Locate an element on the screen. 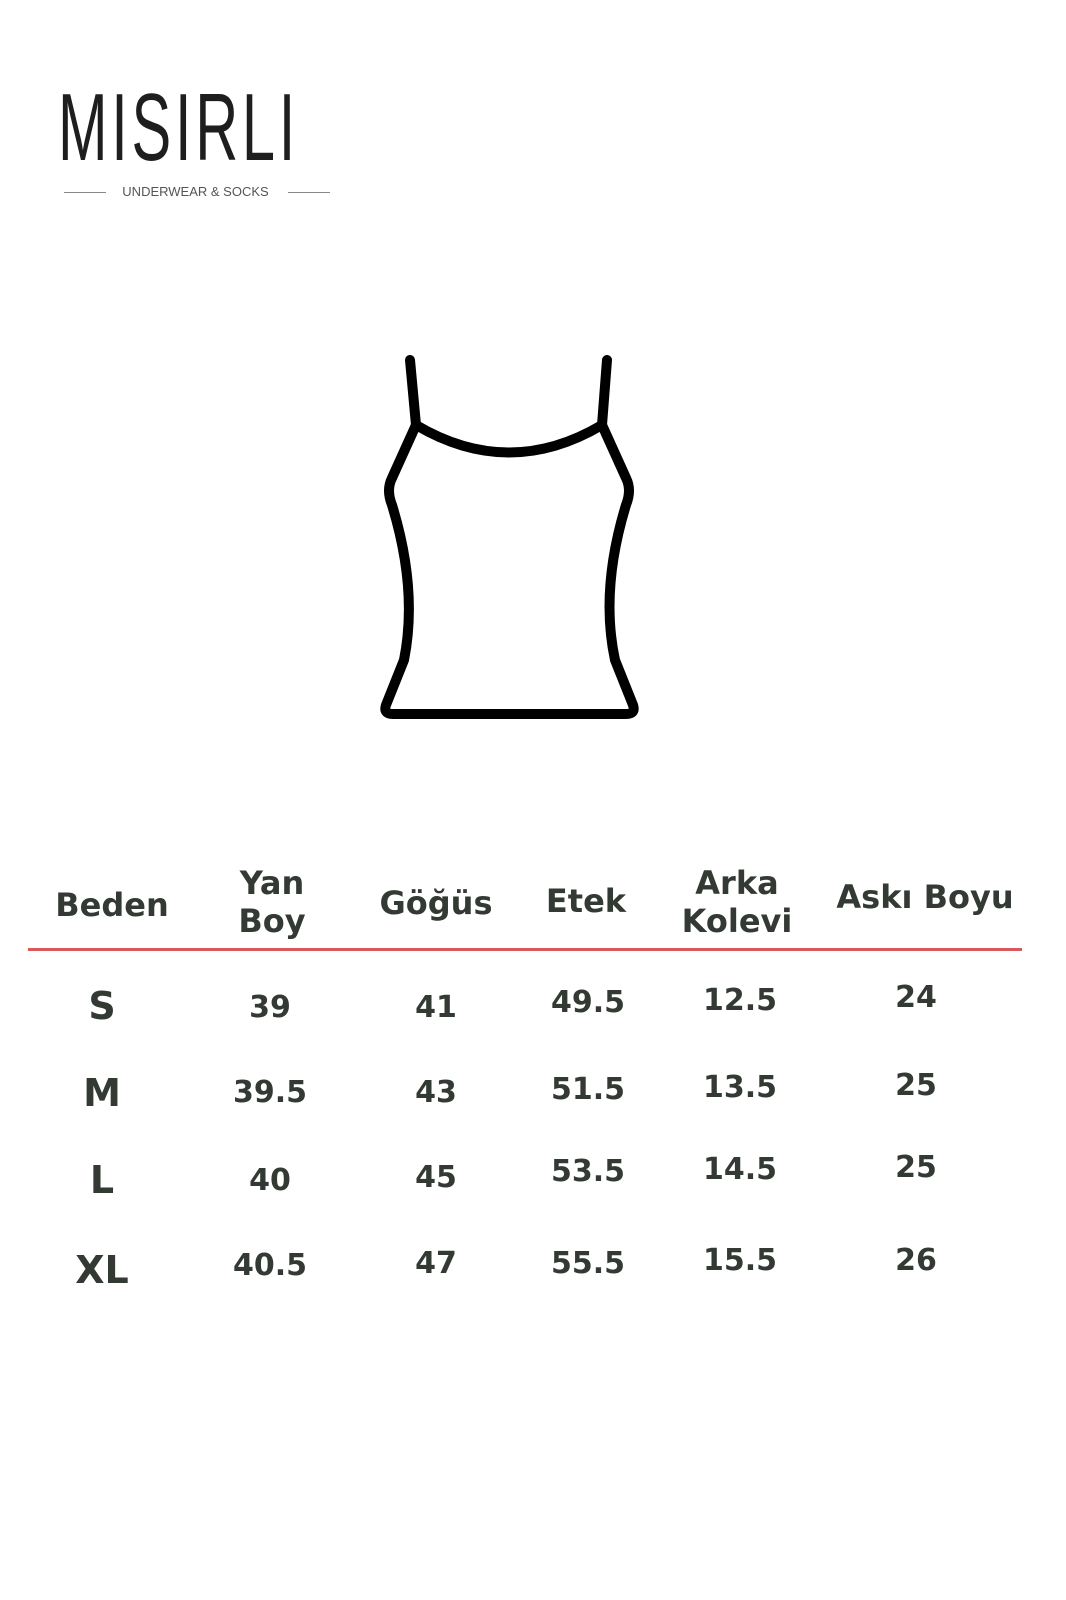 The image size is (1066, 1600). column-header: Etek is located at coordinates (586, 901).